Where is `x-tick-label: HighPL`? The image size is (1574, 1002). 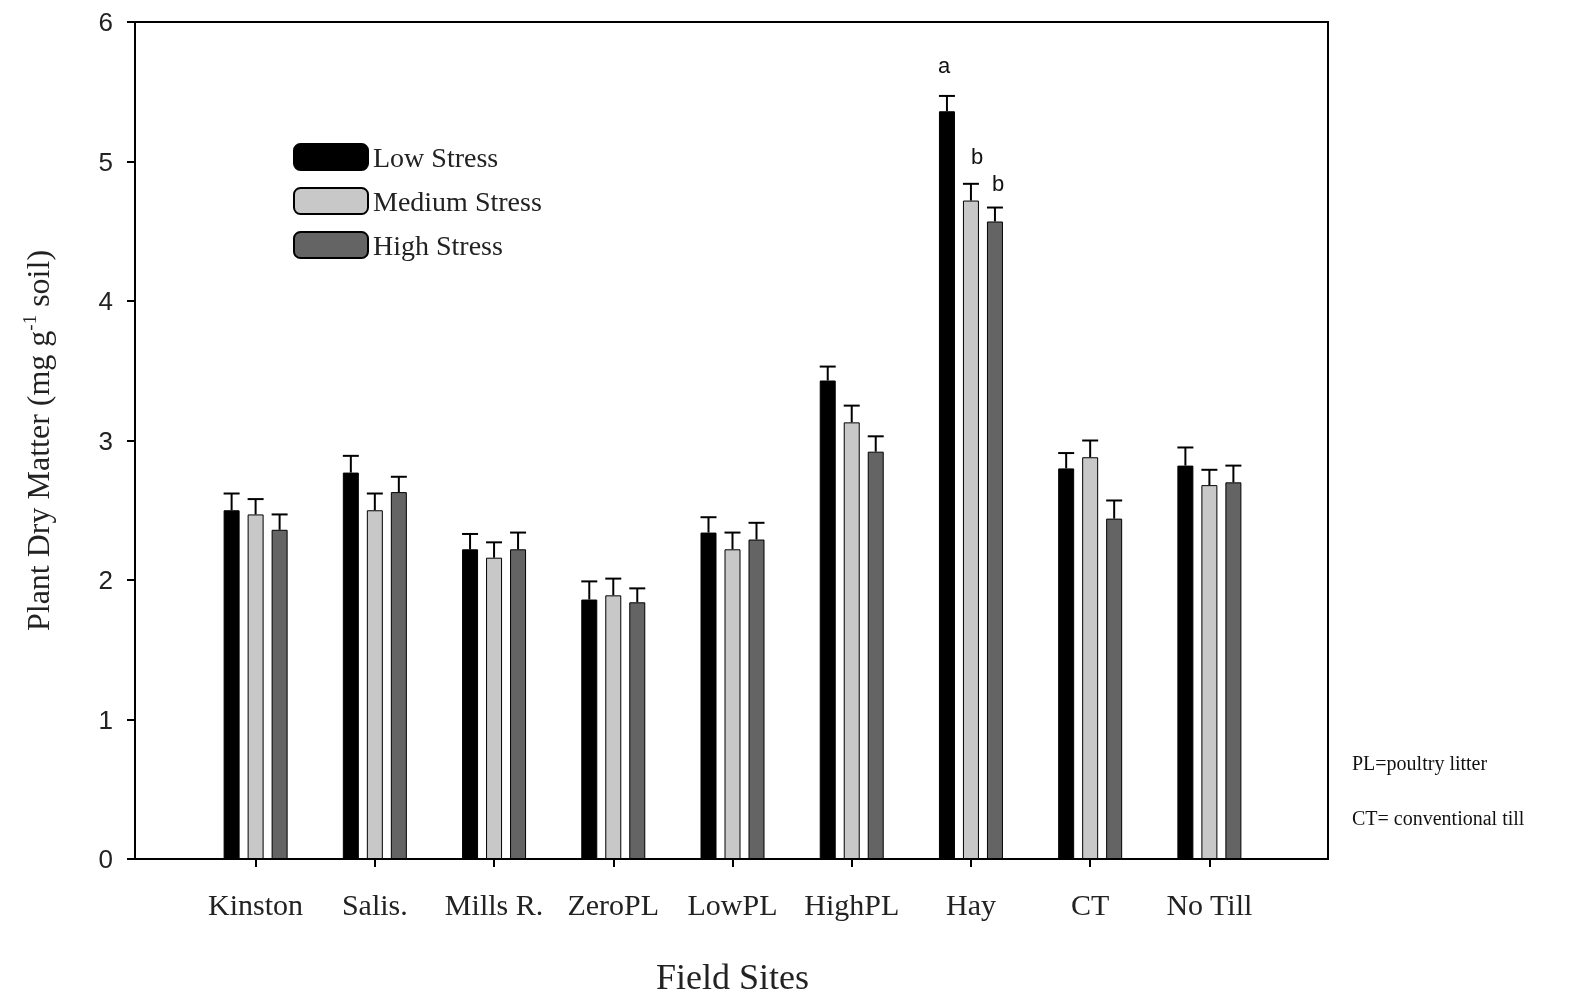
x-tick-label: HighPL is located at coordinates (852, 904).